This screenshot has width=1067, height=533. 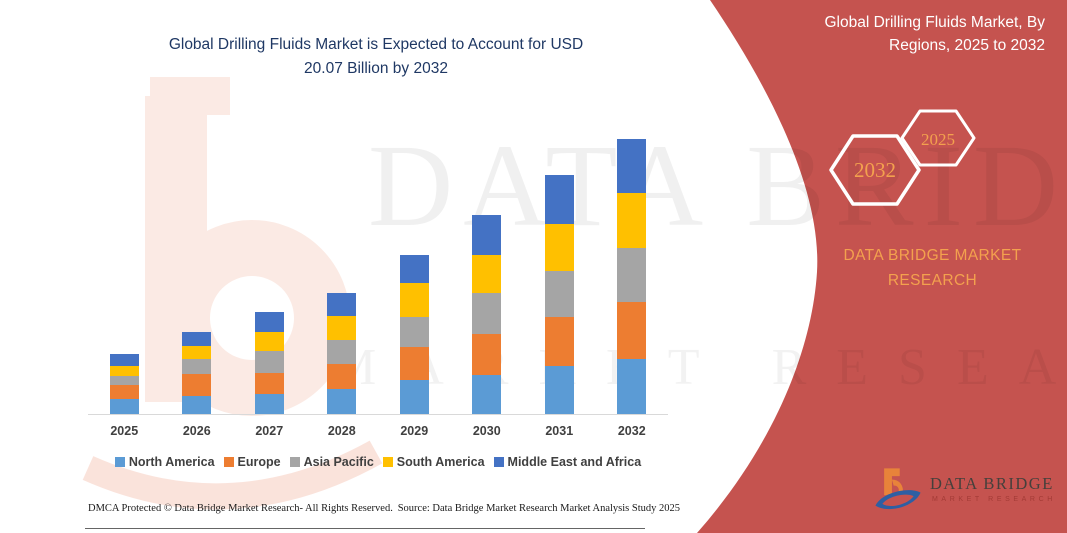 I want to click on hexagon-2032, so click(x=875, y=170).